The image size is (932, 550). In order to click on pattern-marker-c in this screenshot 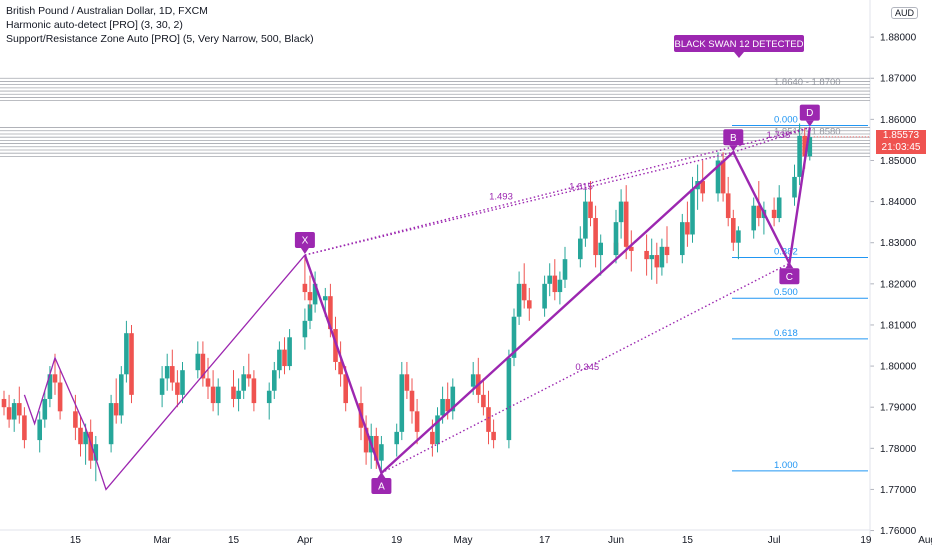, I will do `click(789, 276)`.